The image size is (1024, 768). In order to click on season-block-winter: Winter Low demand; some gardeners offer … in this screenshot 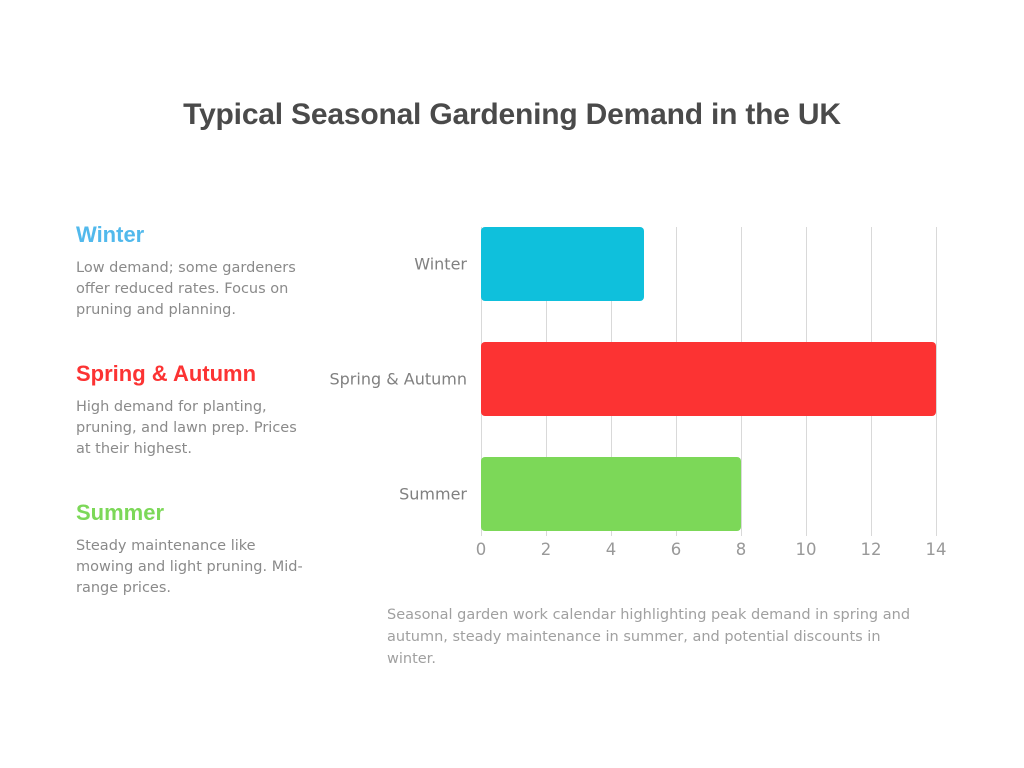, I will do `click(192, 271)`.